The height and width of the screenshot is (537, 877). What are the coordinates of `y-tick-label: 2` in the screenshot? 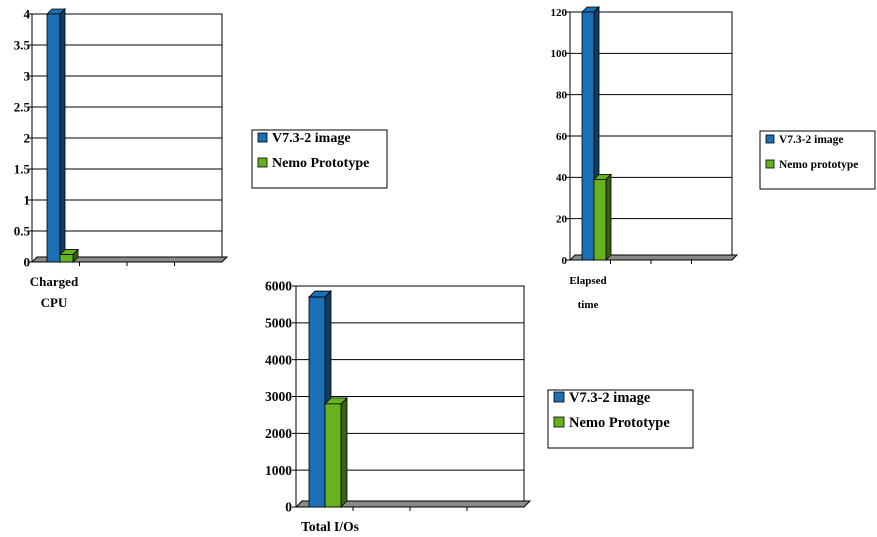 It's located at (27, 138).